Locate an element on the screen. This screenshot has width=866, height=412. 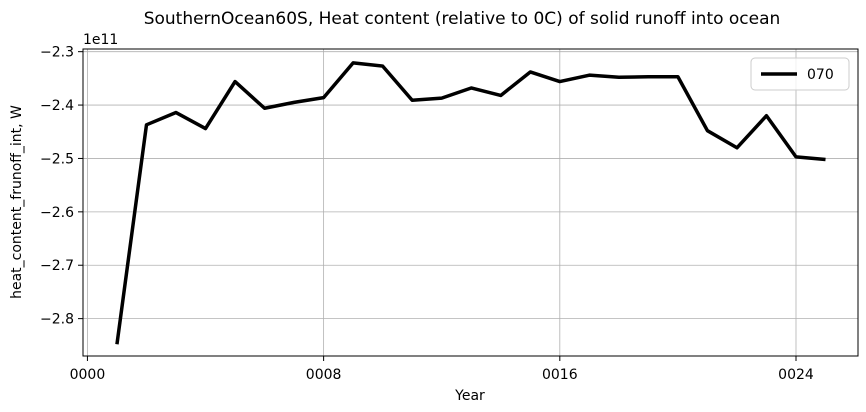
legend-label: 070 is located at coordinates (820, 75).